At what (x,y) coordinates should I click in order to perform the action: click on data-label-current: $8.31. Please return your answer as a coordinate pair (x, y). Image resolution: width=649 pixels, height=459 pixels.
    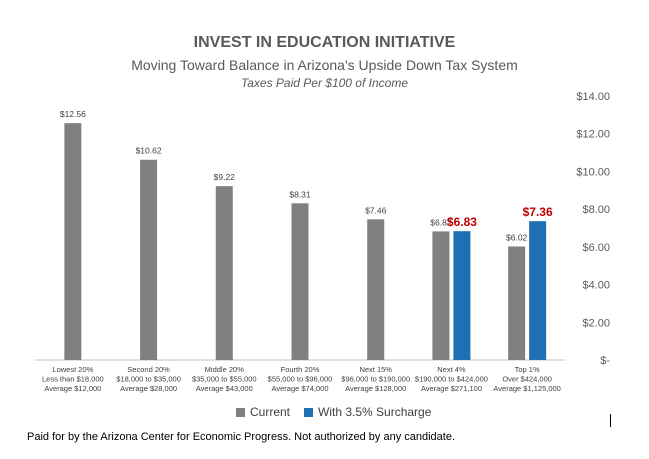
    Looking at the image, I should click on (300, 194).